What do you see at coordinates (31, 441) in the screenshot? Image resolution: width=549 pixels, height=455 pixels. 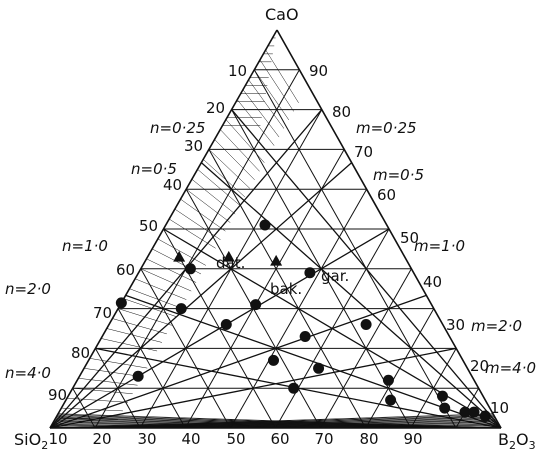 I see `vertex-label-sio2: SiO2` at bounding box center [31, 441].